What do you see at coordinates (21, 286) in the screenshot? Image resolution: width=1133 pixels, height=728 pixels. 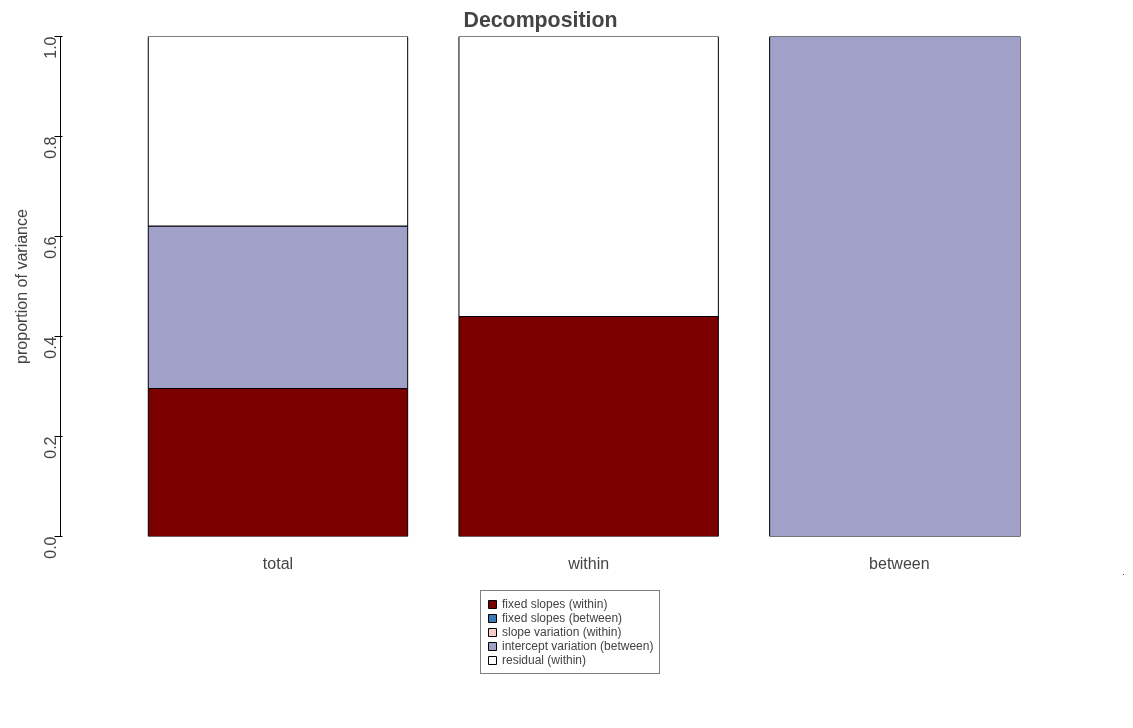 I see `y-axis-title: proportion of variance` at bounding box center [21, 286].